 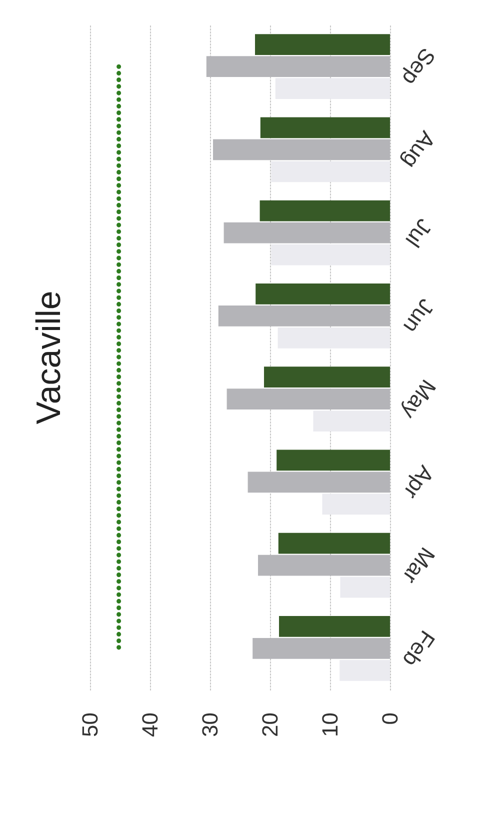 What do you see at coordinates (418, 67) in the screenshot?
I see `y-tick-label: Sep` at bounding box center [418, 67].